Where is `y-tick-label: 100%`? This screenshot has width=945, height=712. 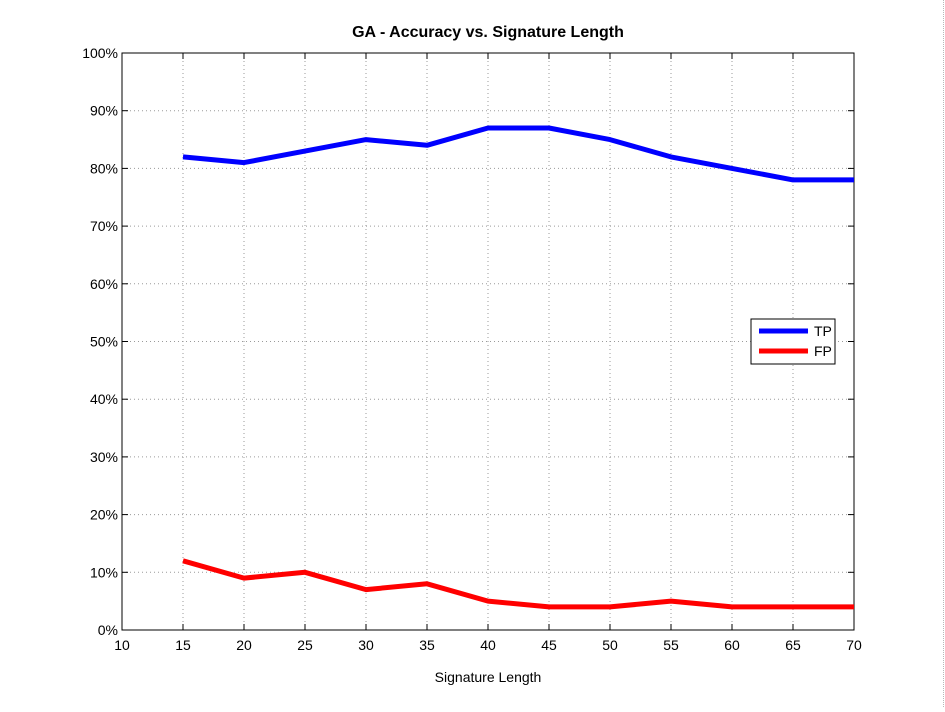
y-tick-label: 100% is located at coordinates (100, 53).